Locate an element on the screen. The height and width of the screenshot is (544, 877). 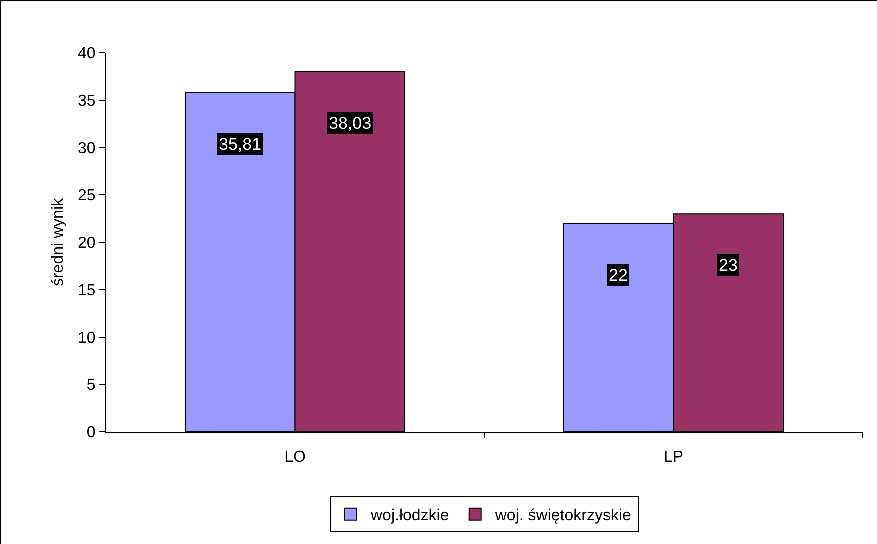
data-label: 38,03 is located at coordinates (350, 123).